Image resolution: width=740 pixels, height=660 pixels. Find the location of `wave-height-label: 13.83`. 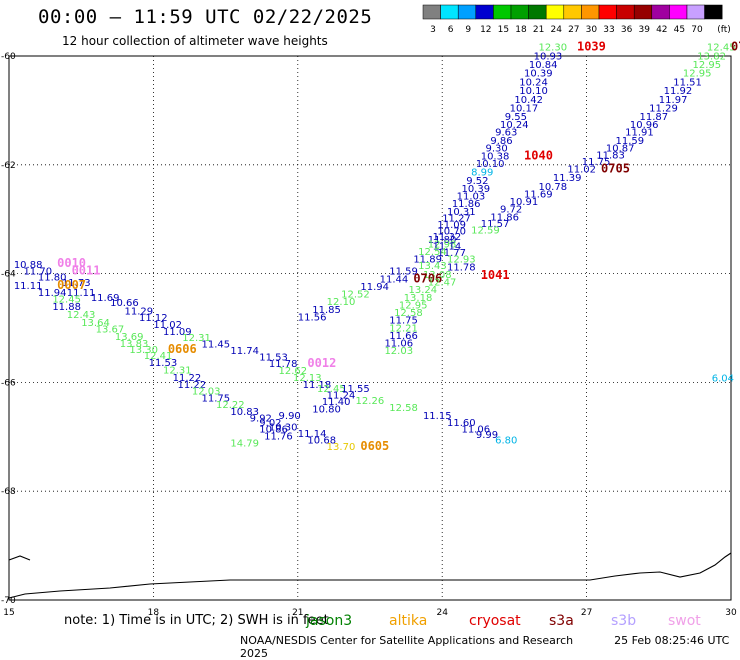

wave-height-label: 13.83 is located at coordinates (134, 344).